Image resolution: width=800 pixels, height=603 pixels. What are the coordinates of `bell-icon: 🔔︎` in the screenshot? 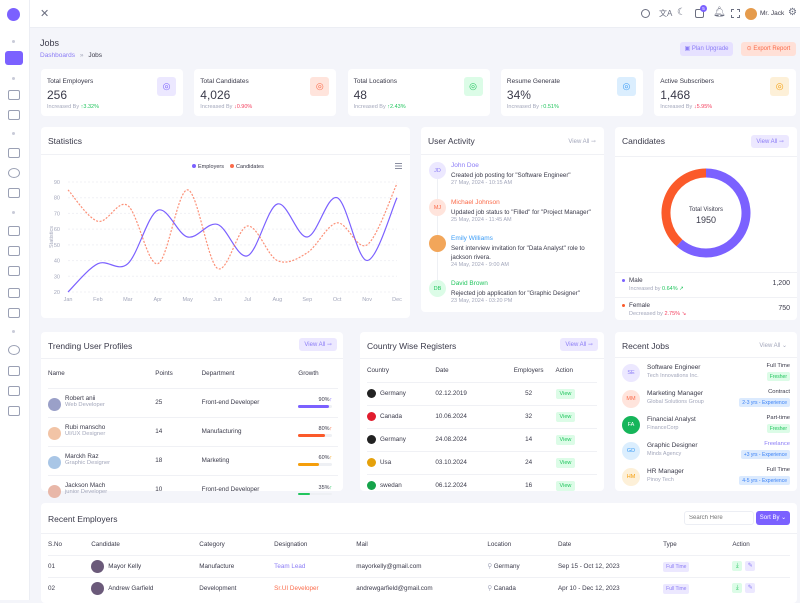 It's located at (719, 12).